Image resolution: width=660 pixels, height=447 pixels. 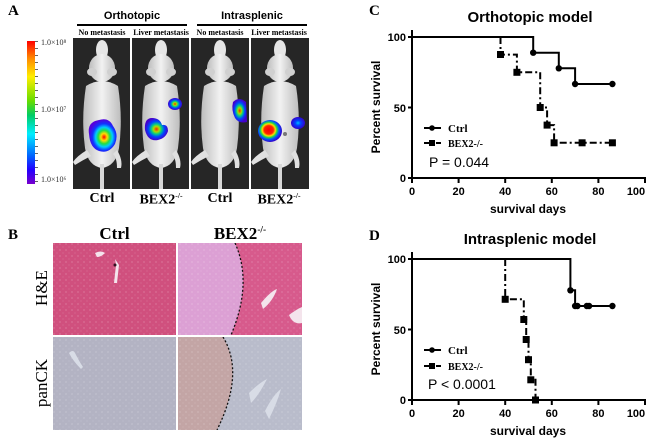 I want to click on panel-d-letter: D, so click(x=374, y=236).